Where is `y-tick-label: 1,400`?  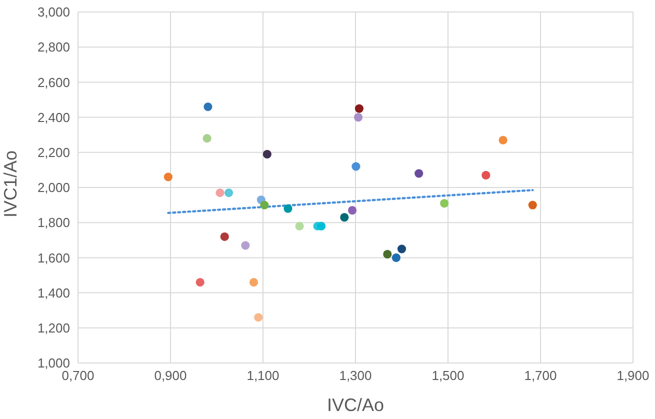 y-tick-label: 1,400 is located at coordinates (53, 292).